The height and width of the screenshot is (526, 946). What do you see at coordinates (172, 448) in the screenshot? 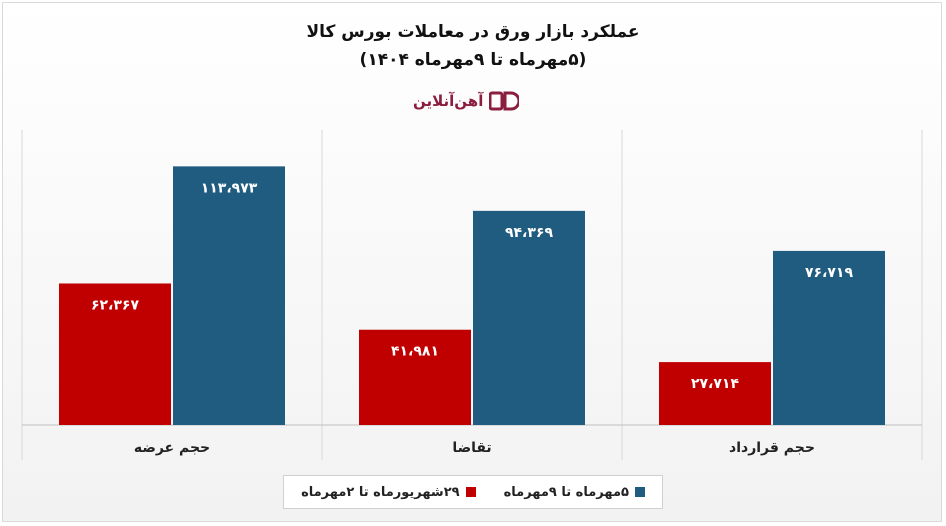
I see `category-label-0: حجم عرضه` at bounding box center [172, 448].